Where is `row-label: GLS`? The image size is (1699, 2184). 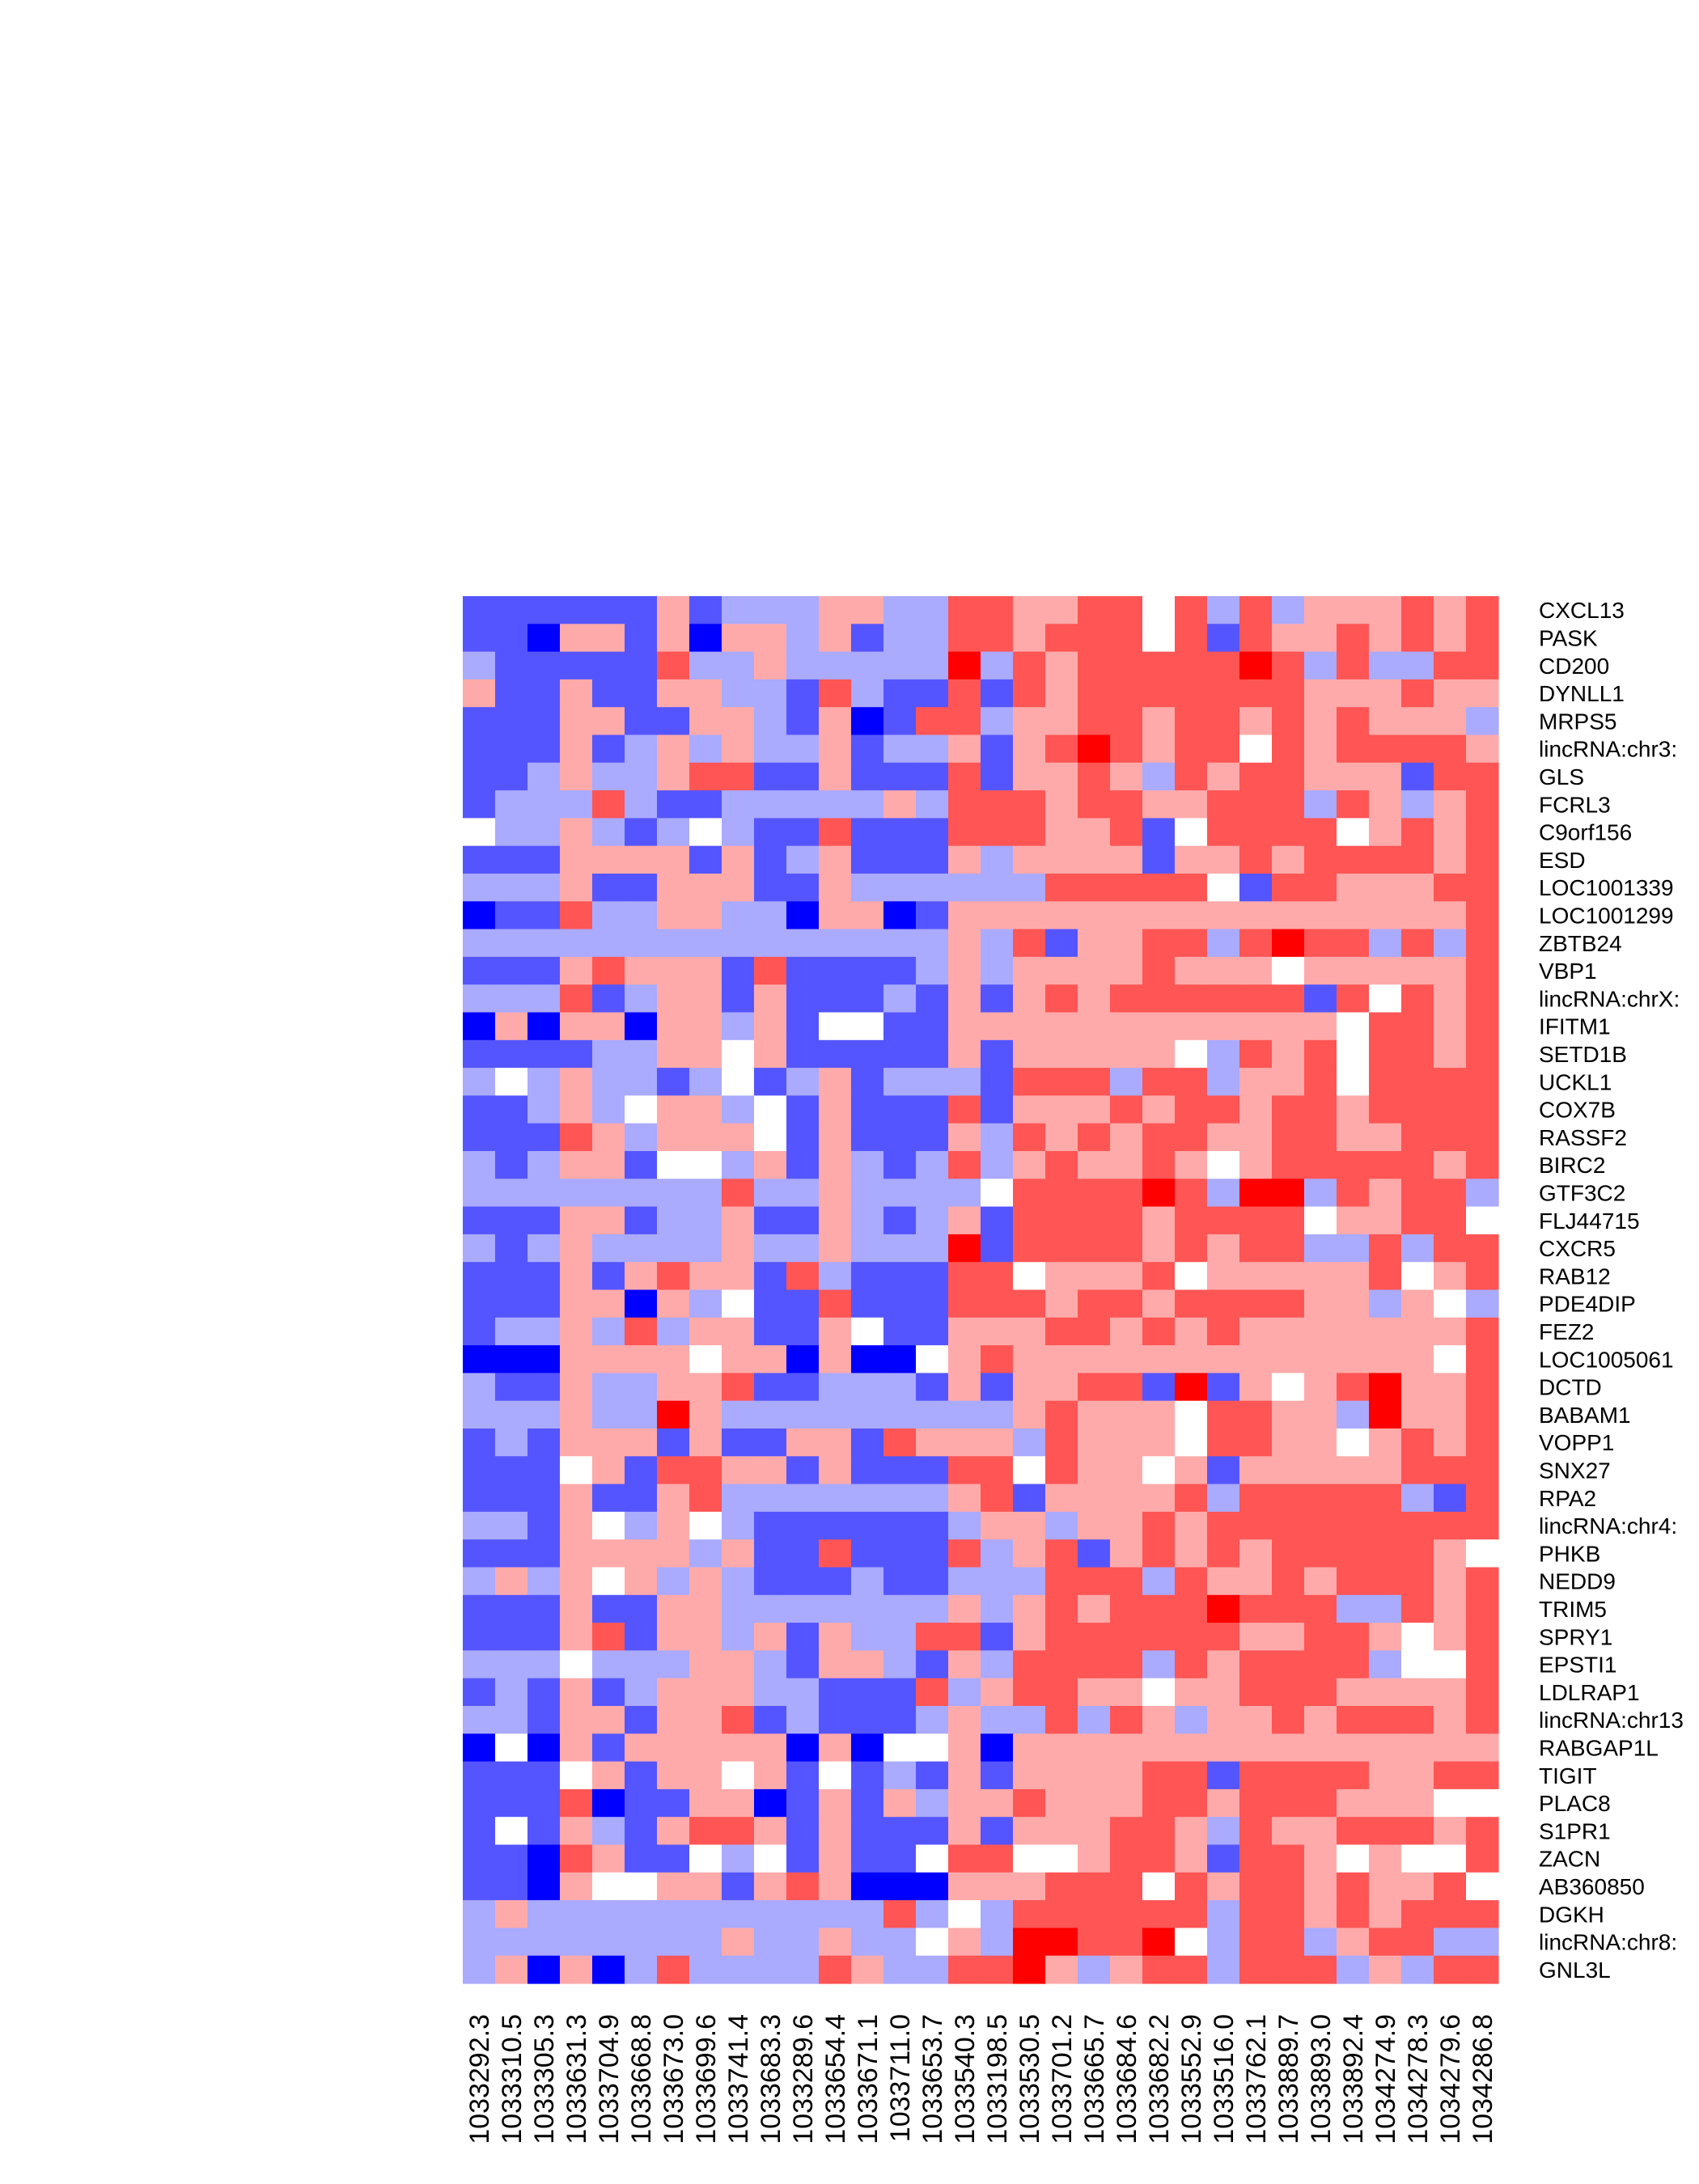
row-label: GLS is located at coordinates (1561, 776).